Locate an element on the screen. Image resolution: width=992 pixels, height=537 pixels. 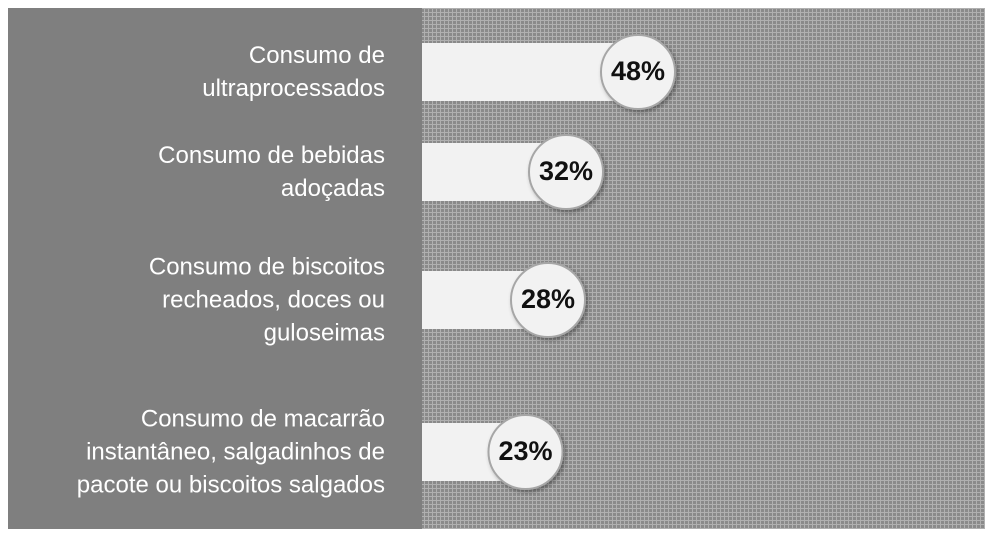
value-label: 23% is located at coordinates (525, 451).